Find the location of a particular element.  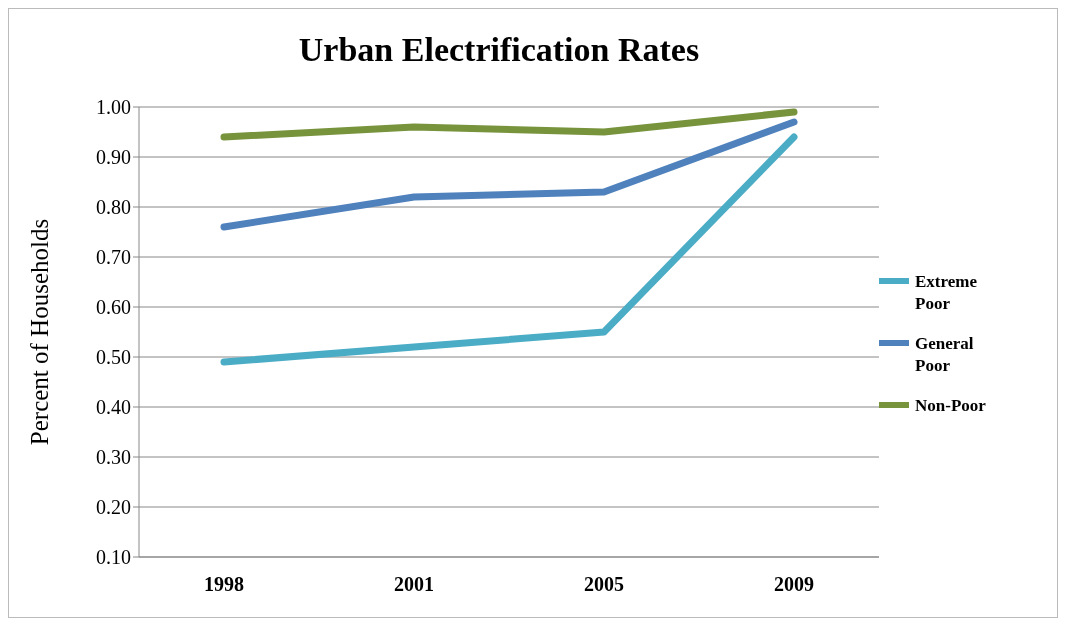

y-tick-label: 0.20 is located at coordinates (113, 507).